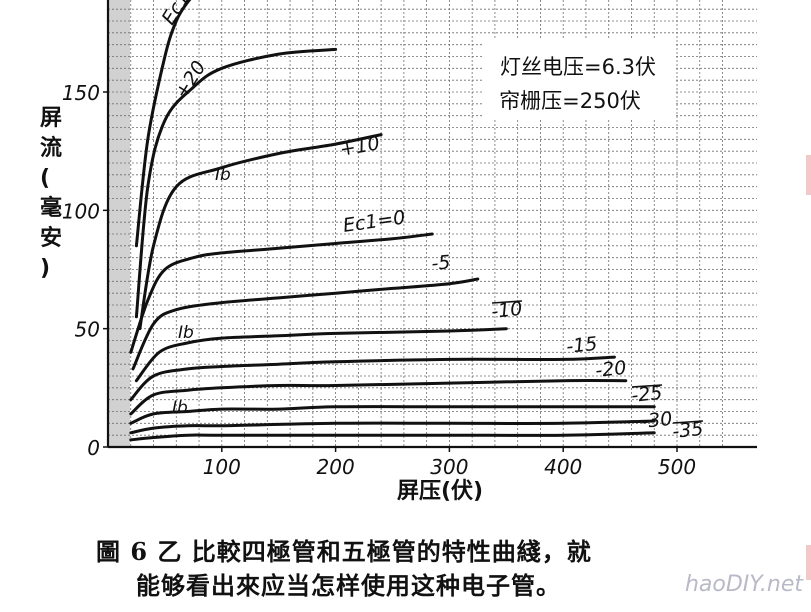 The height and width of the screenshot is (612, 811). Describe the element at coordinates (440, 491) in the screenshot. I see `x-axis-title: 屏压(伏)` at that location.